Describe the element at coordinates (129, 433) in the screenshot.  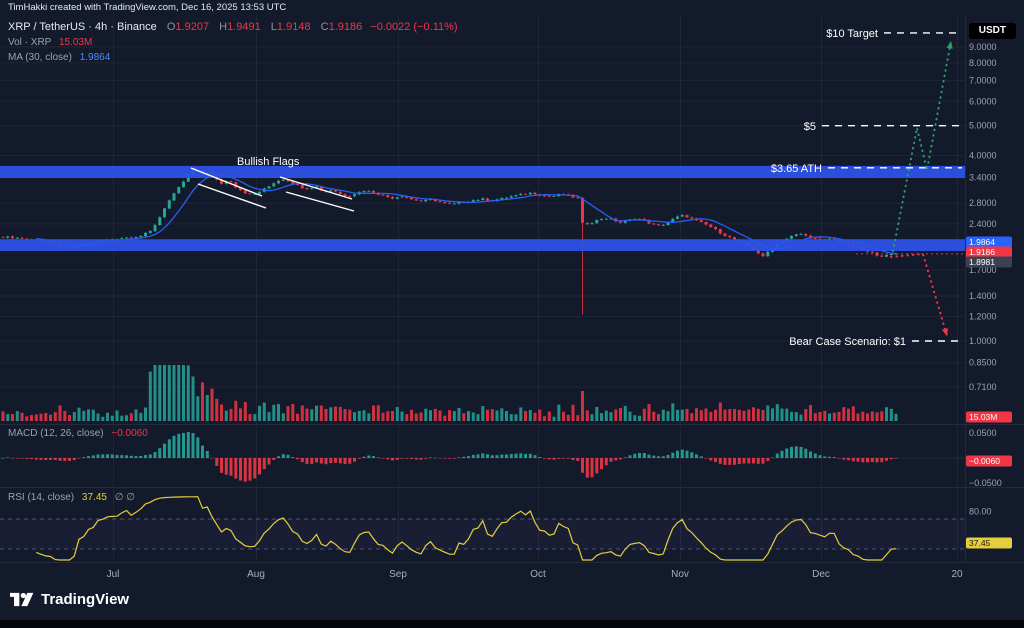
I see `macd-legend-value: −0.0060` at that location.